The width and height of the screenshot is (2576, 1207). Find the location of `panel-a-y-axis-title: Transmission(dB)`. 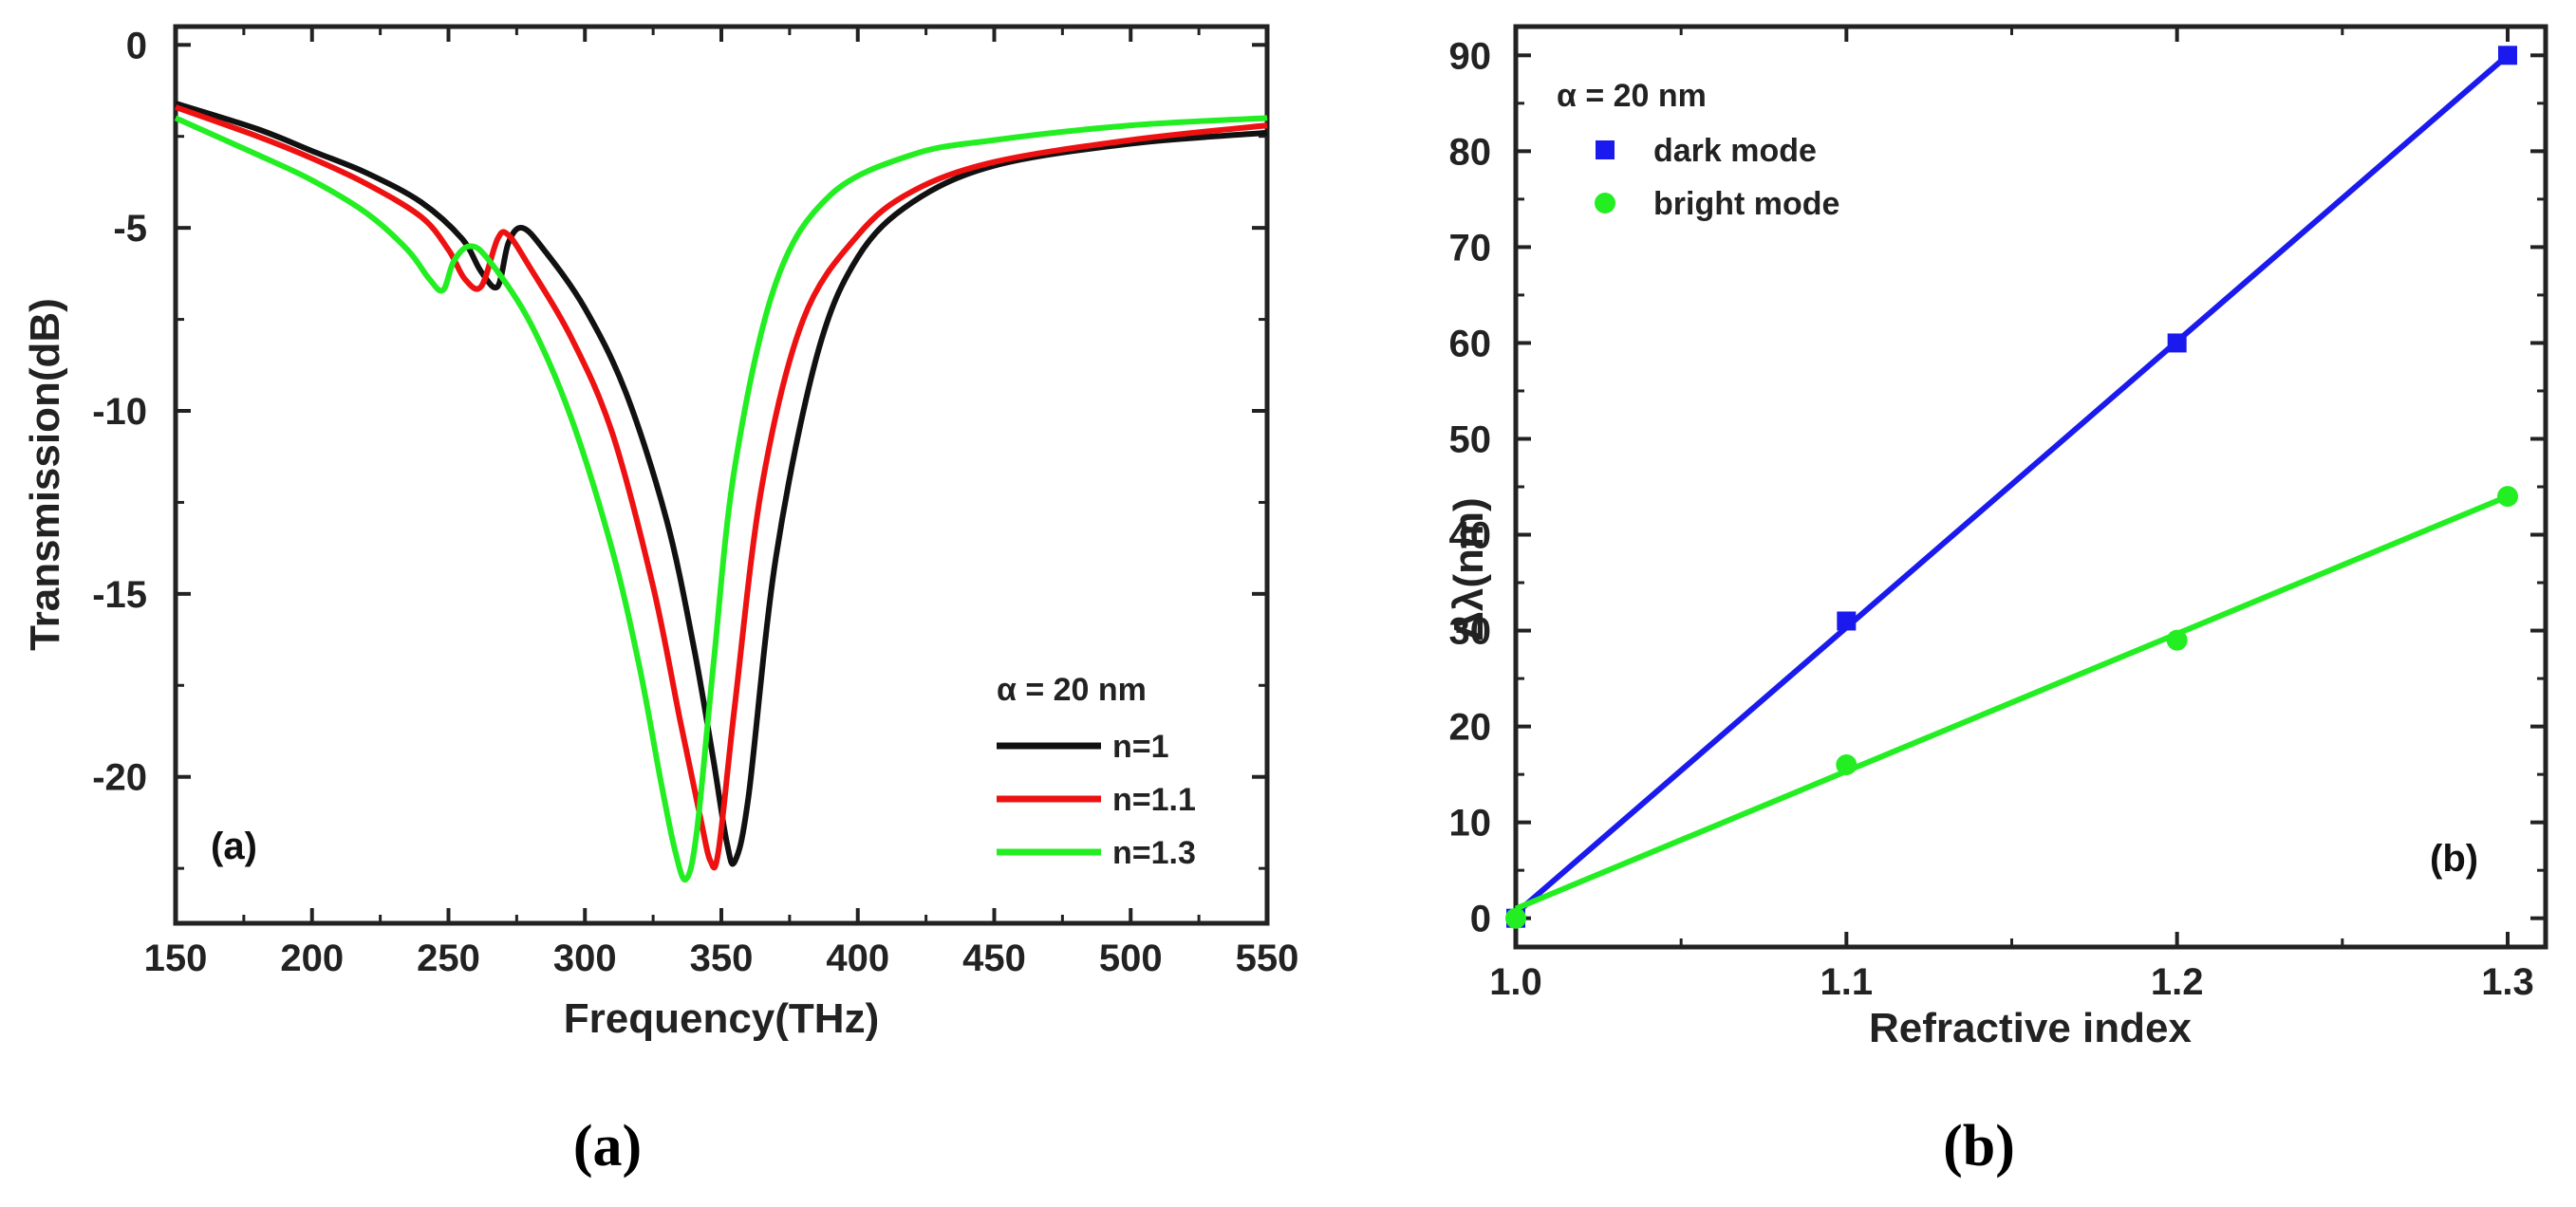

panel-a-y-axis-title: Transmission(dB) is located at coordinates (45, 475).